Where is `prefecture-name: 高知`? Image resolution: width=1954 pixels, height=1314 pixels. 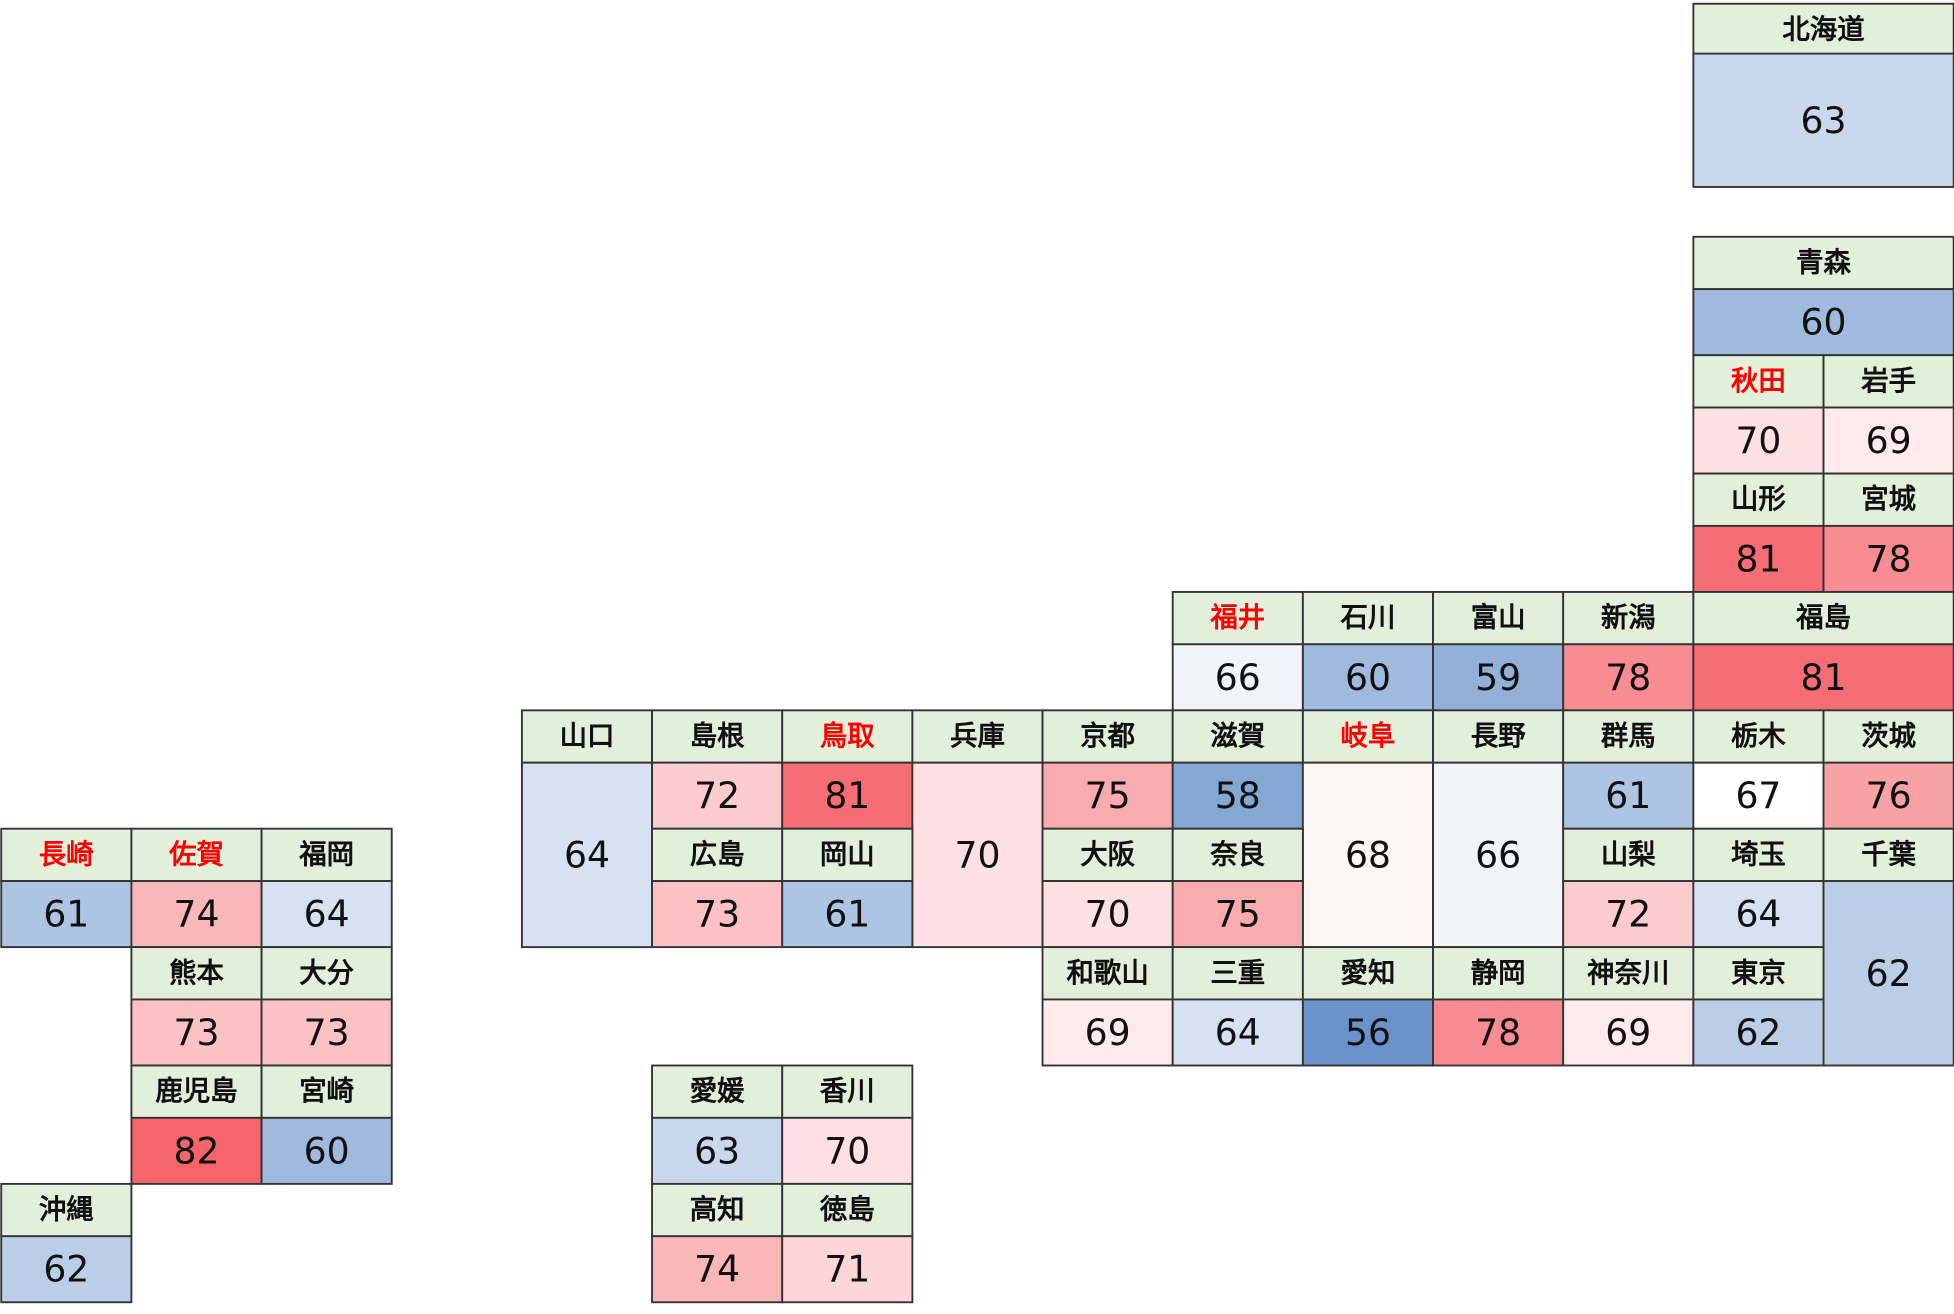 prefecture-name: 高知 is located at coordinates (717, 1210).